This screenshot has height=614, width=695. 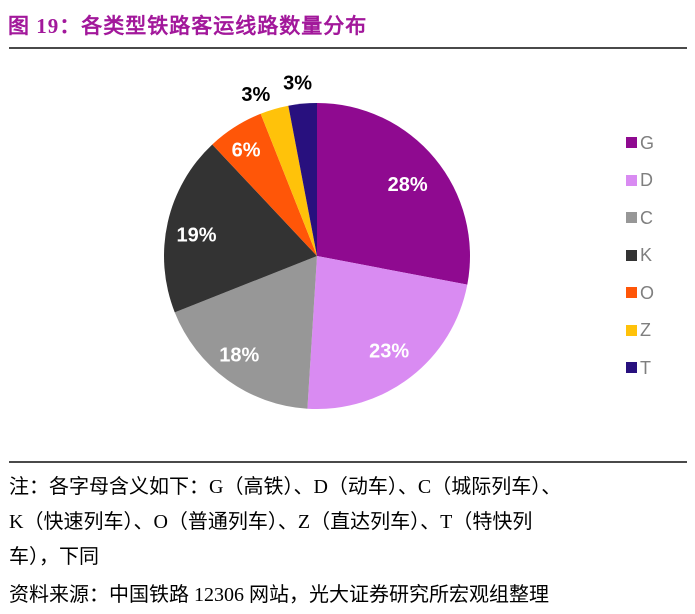 I want to click on legend-swatch-K, so click(x=631, y=255).